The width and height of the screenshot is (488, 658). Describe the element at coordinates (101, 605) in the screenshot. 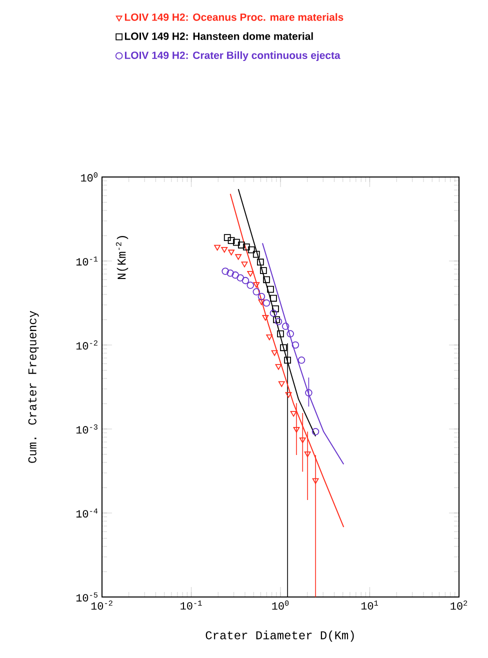

I see `x-tick-label: 10$^{-2}$` at that location.